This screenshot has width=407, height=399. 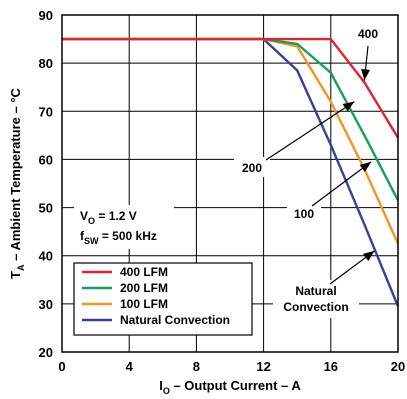 I want to click on annotation-100-lfm: 100, so click(x=329, y=192).